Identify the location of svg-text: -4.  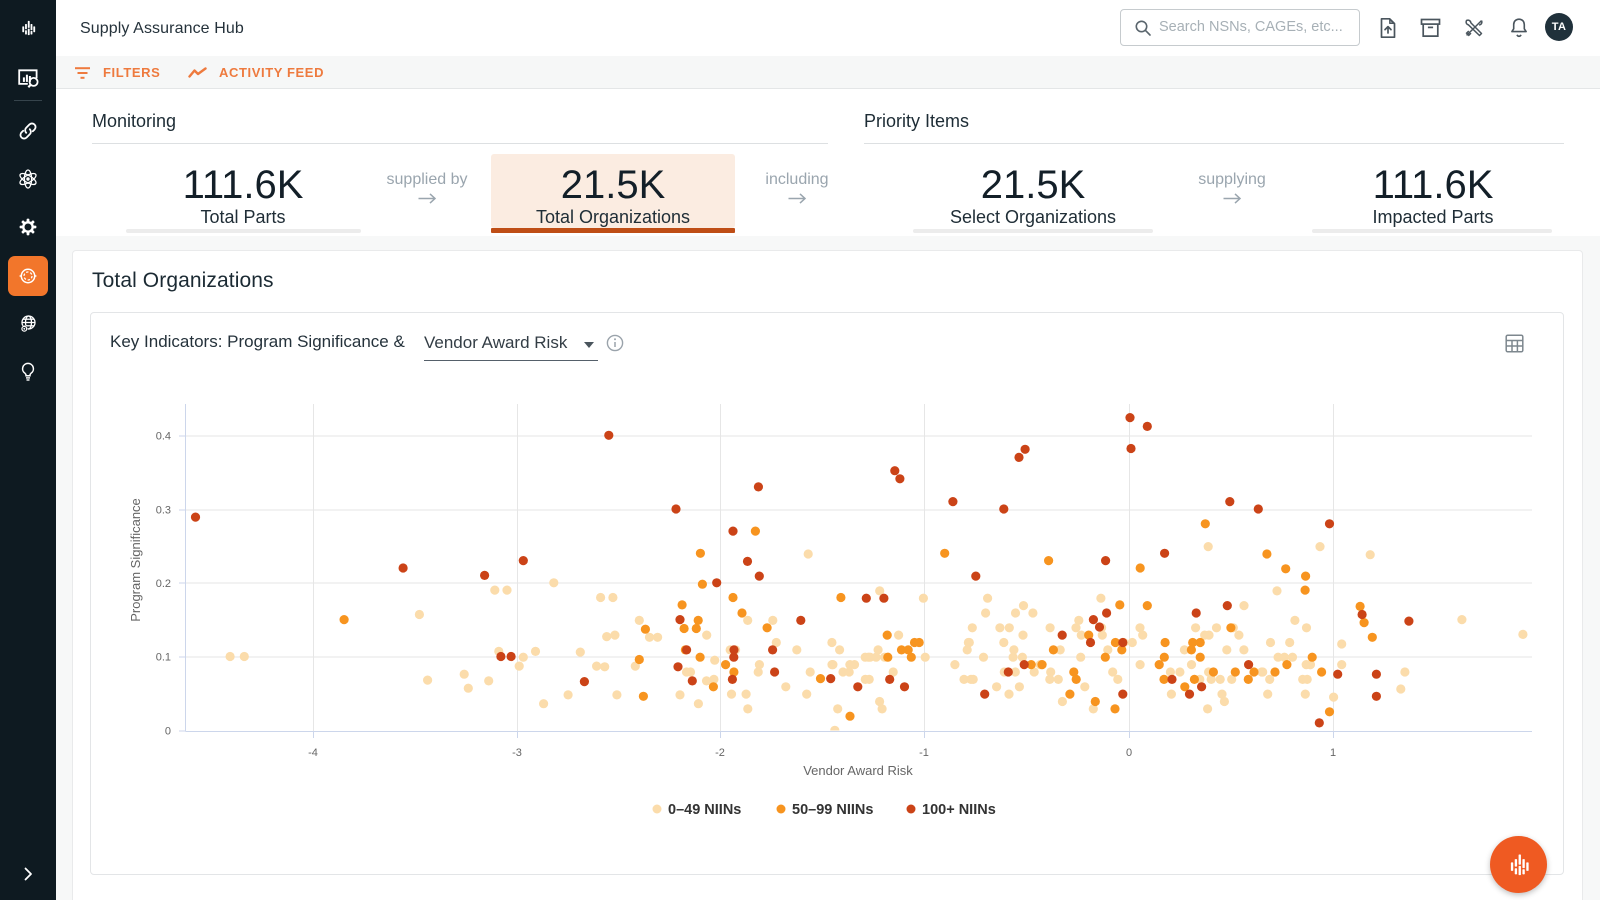
(313, 753).